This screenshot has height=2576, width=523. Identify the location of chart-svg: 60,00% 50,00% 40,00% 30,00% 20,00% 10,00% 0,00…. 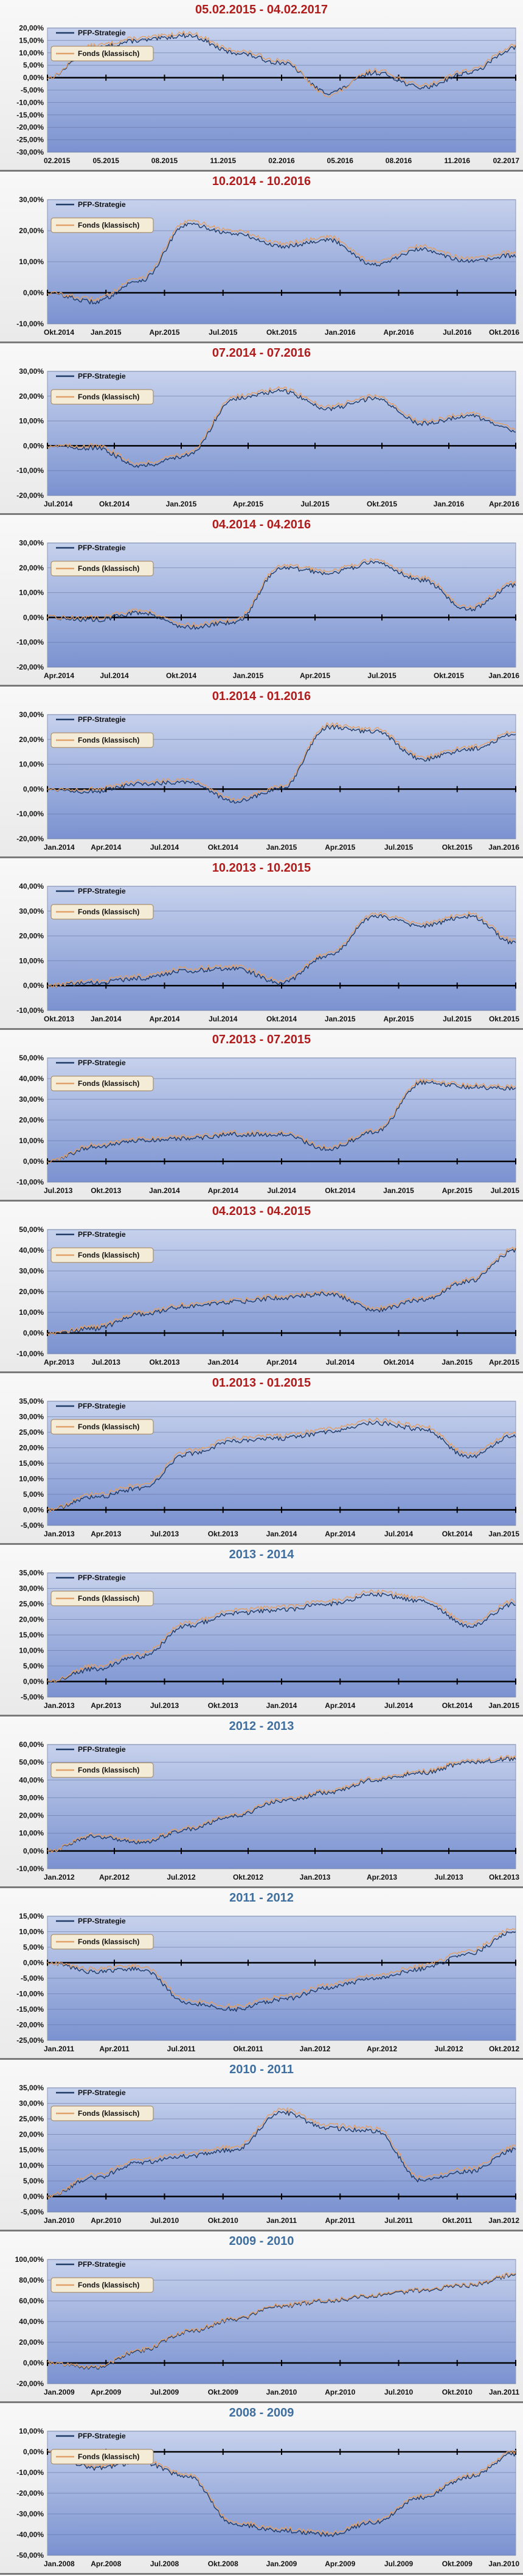
(267, 1810).